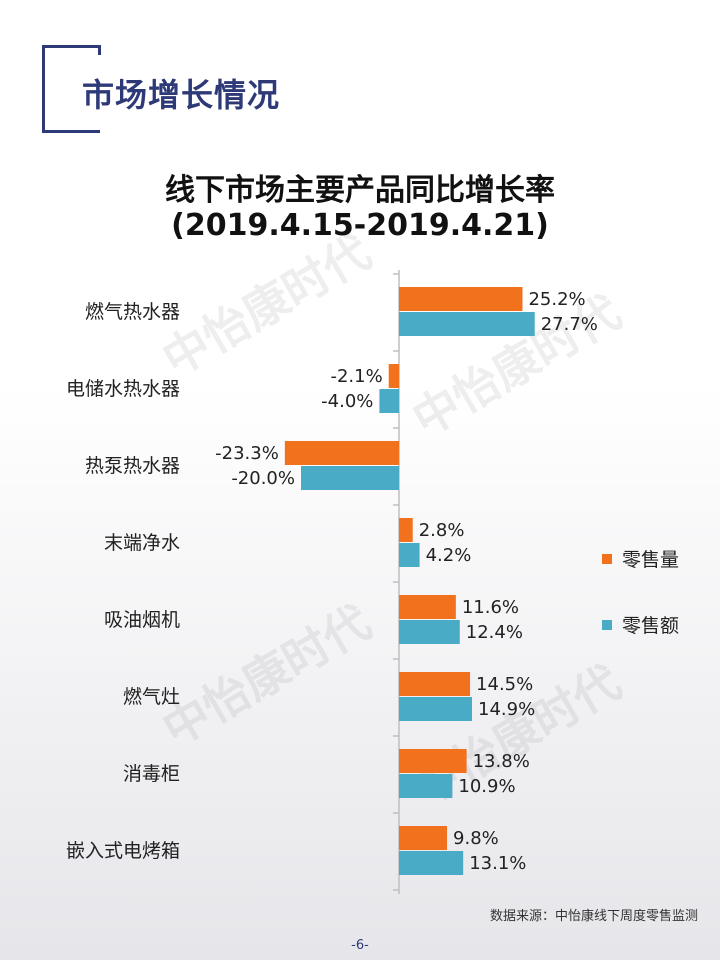  What do you see at coordinates (490, 607) in the screenshot?
I see `data-label: 11.6%` at bounding box center [490, 607].